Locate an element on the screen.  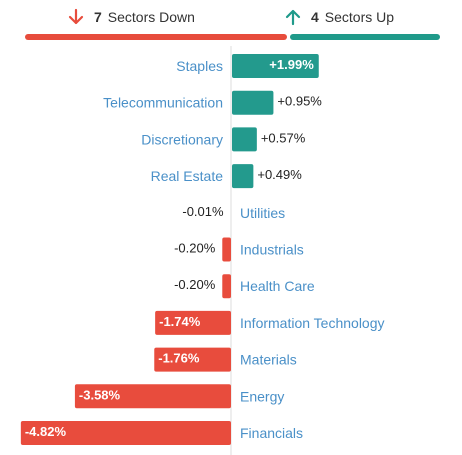
sectors-up-summary: 4 Sectors Up is located at coordinates (339, 17).